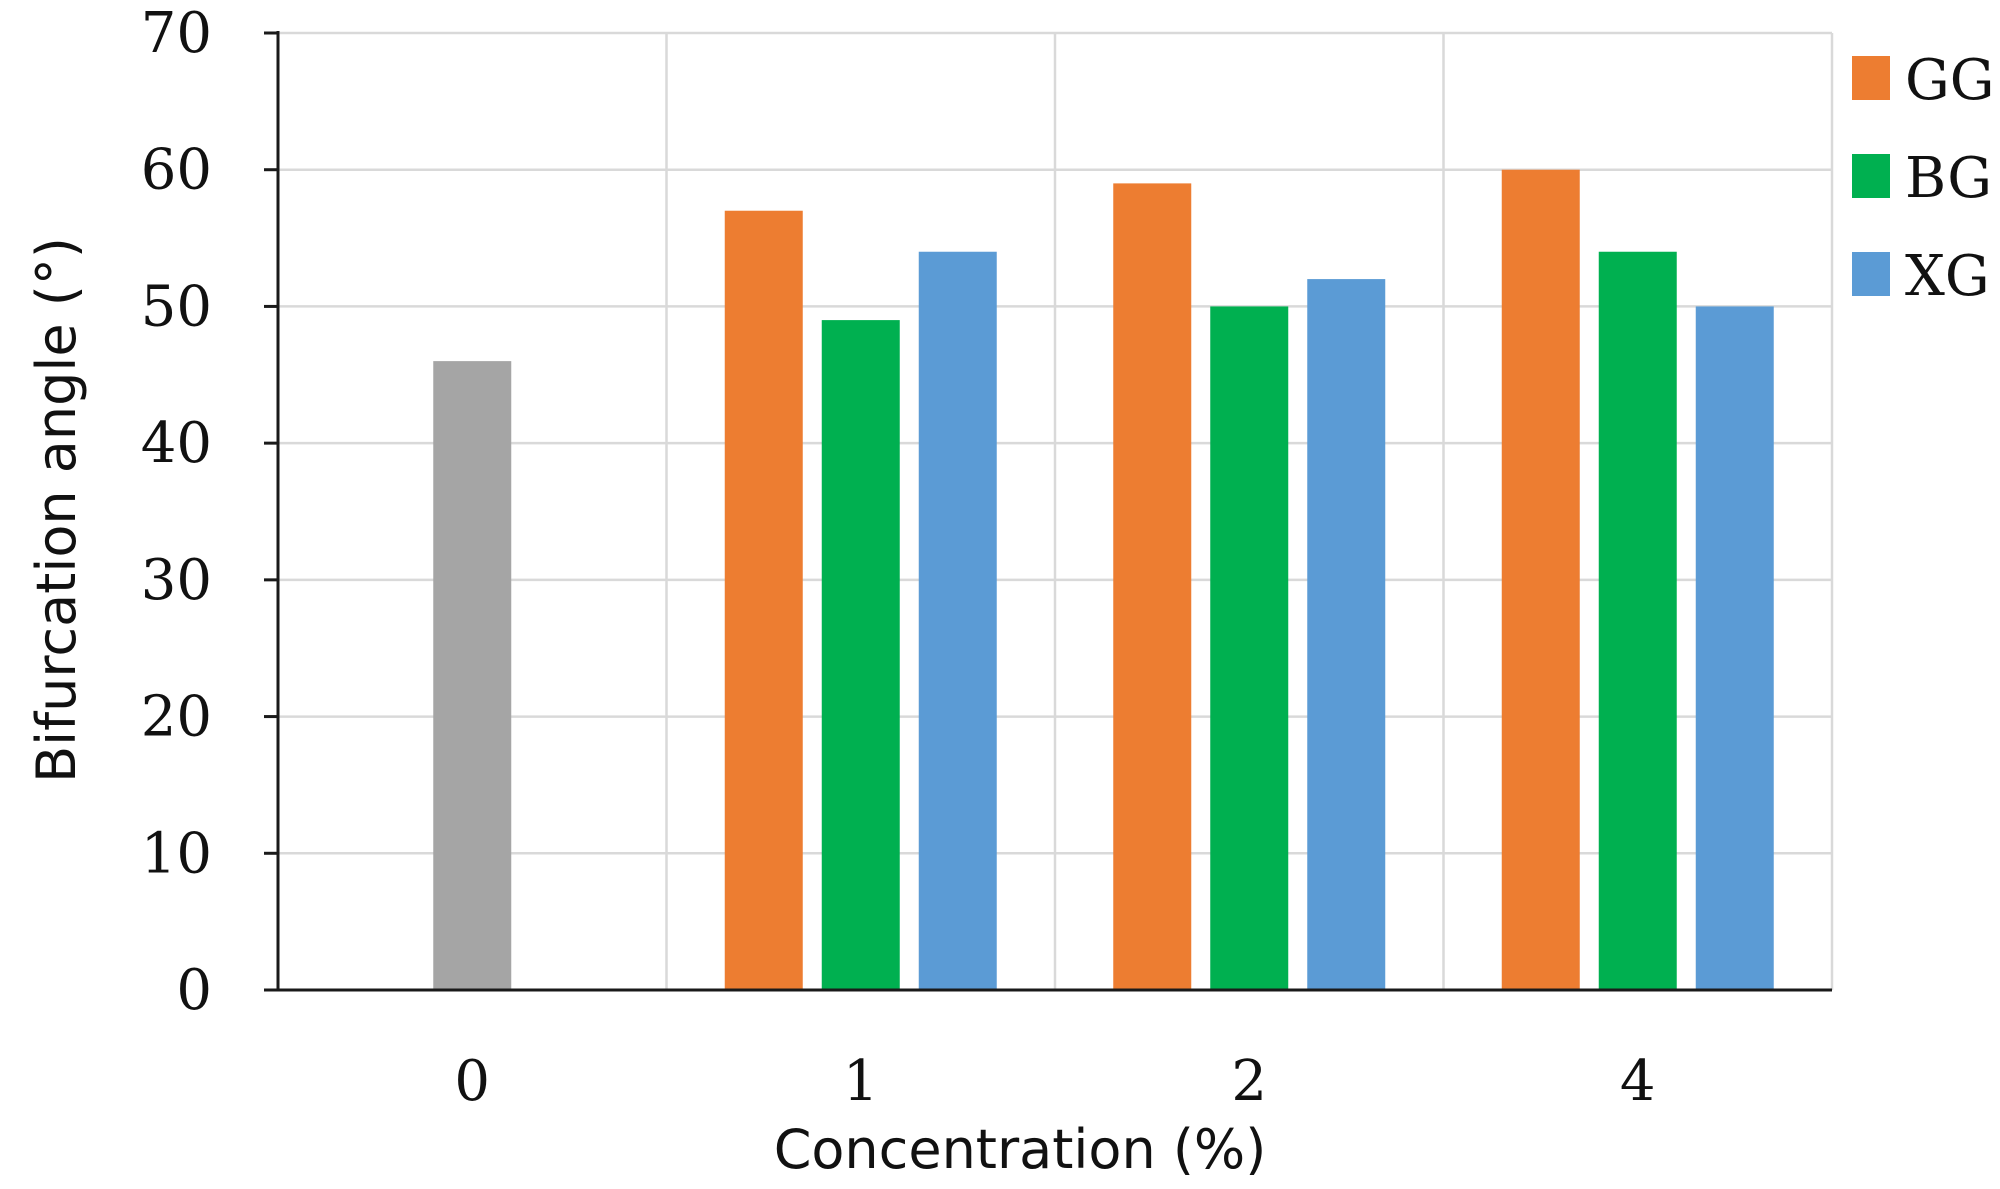 The width and height of the screenshot is (2000, 1189). What do you see at coordinates (1871, 78) in the screenshot?
I see `gg-legend-swatch` at bounding box center [1871, 78].